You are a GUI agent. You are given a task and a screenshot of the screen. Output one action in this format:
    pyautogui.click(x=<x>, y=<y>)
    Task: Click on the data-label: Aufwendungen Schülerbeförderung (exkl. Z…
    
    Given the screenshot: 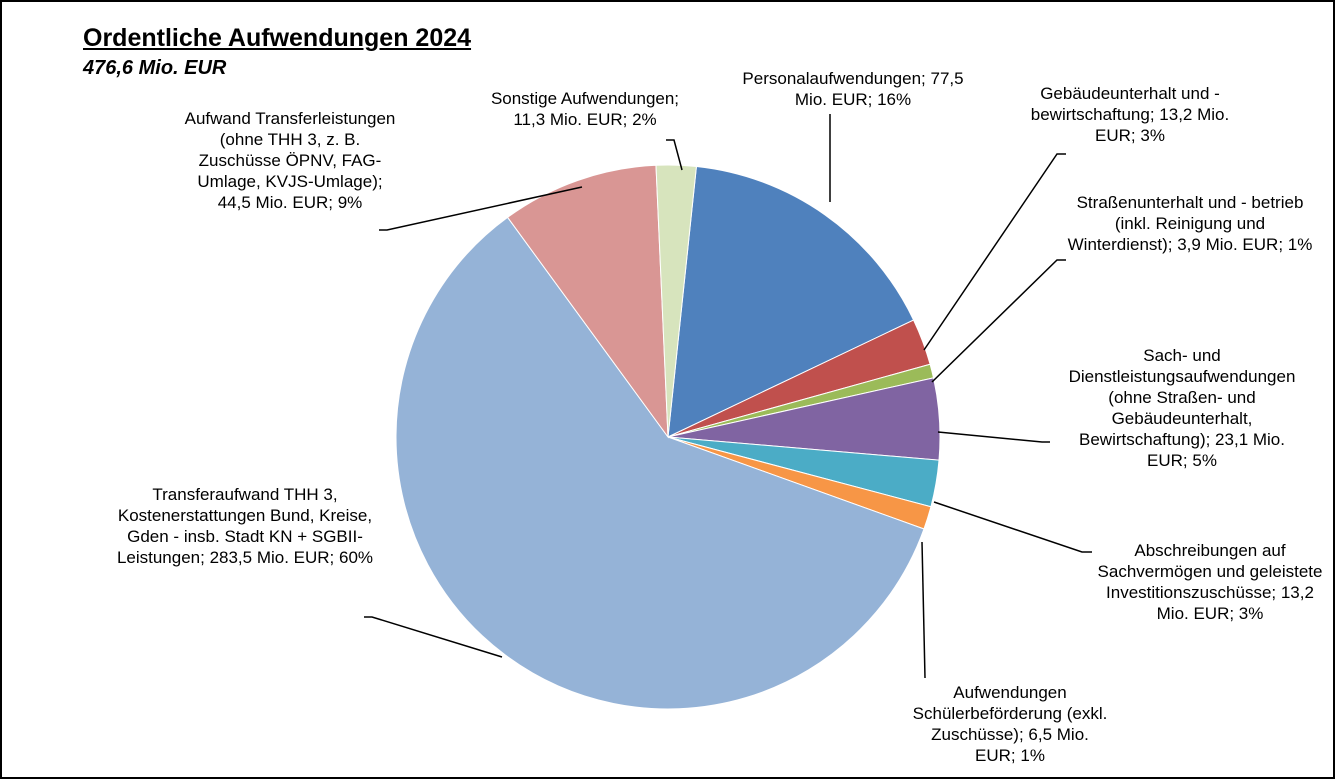 What is the action you would take?
    pyautogui.click(x=1010, y=724)
    